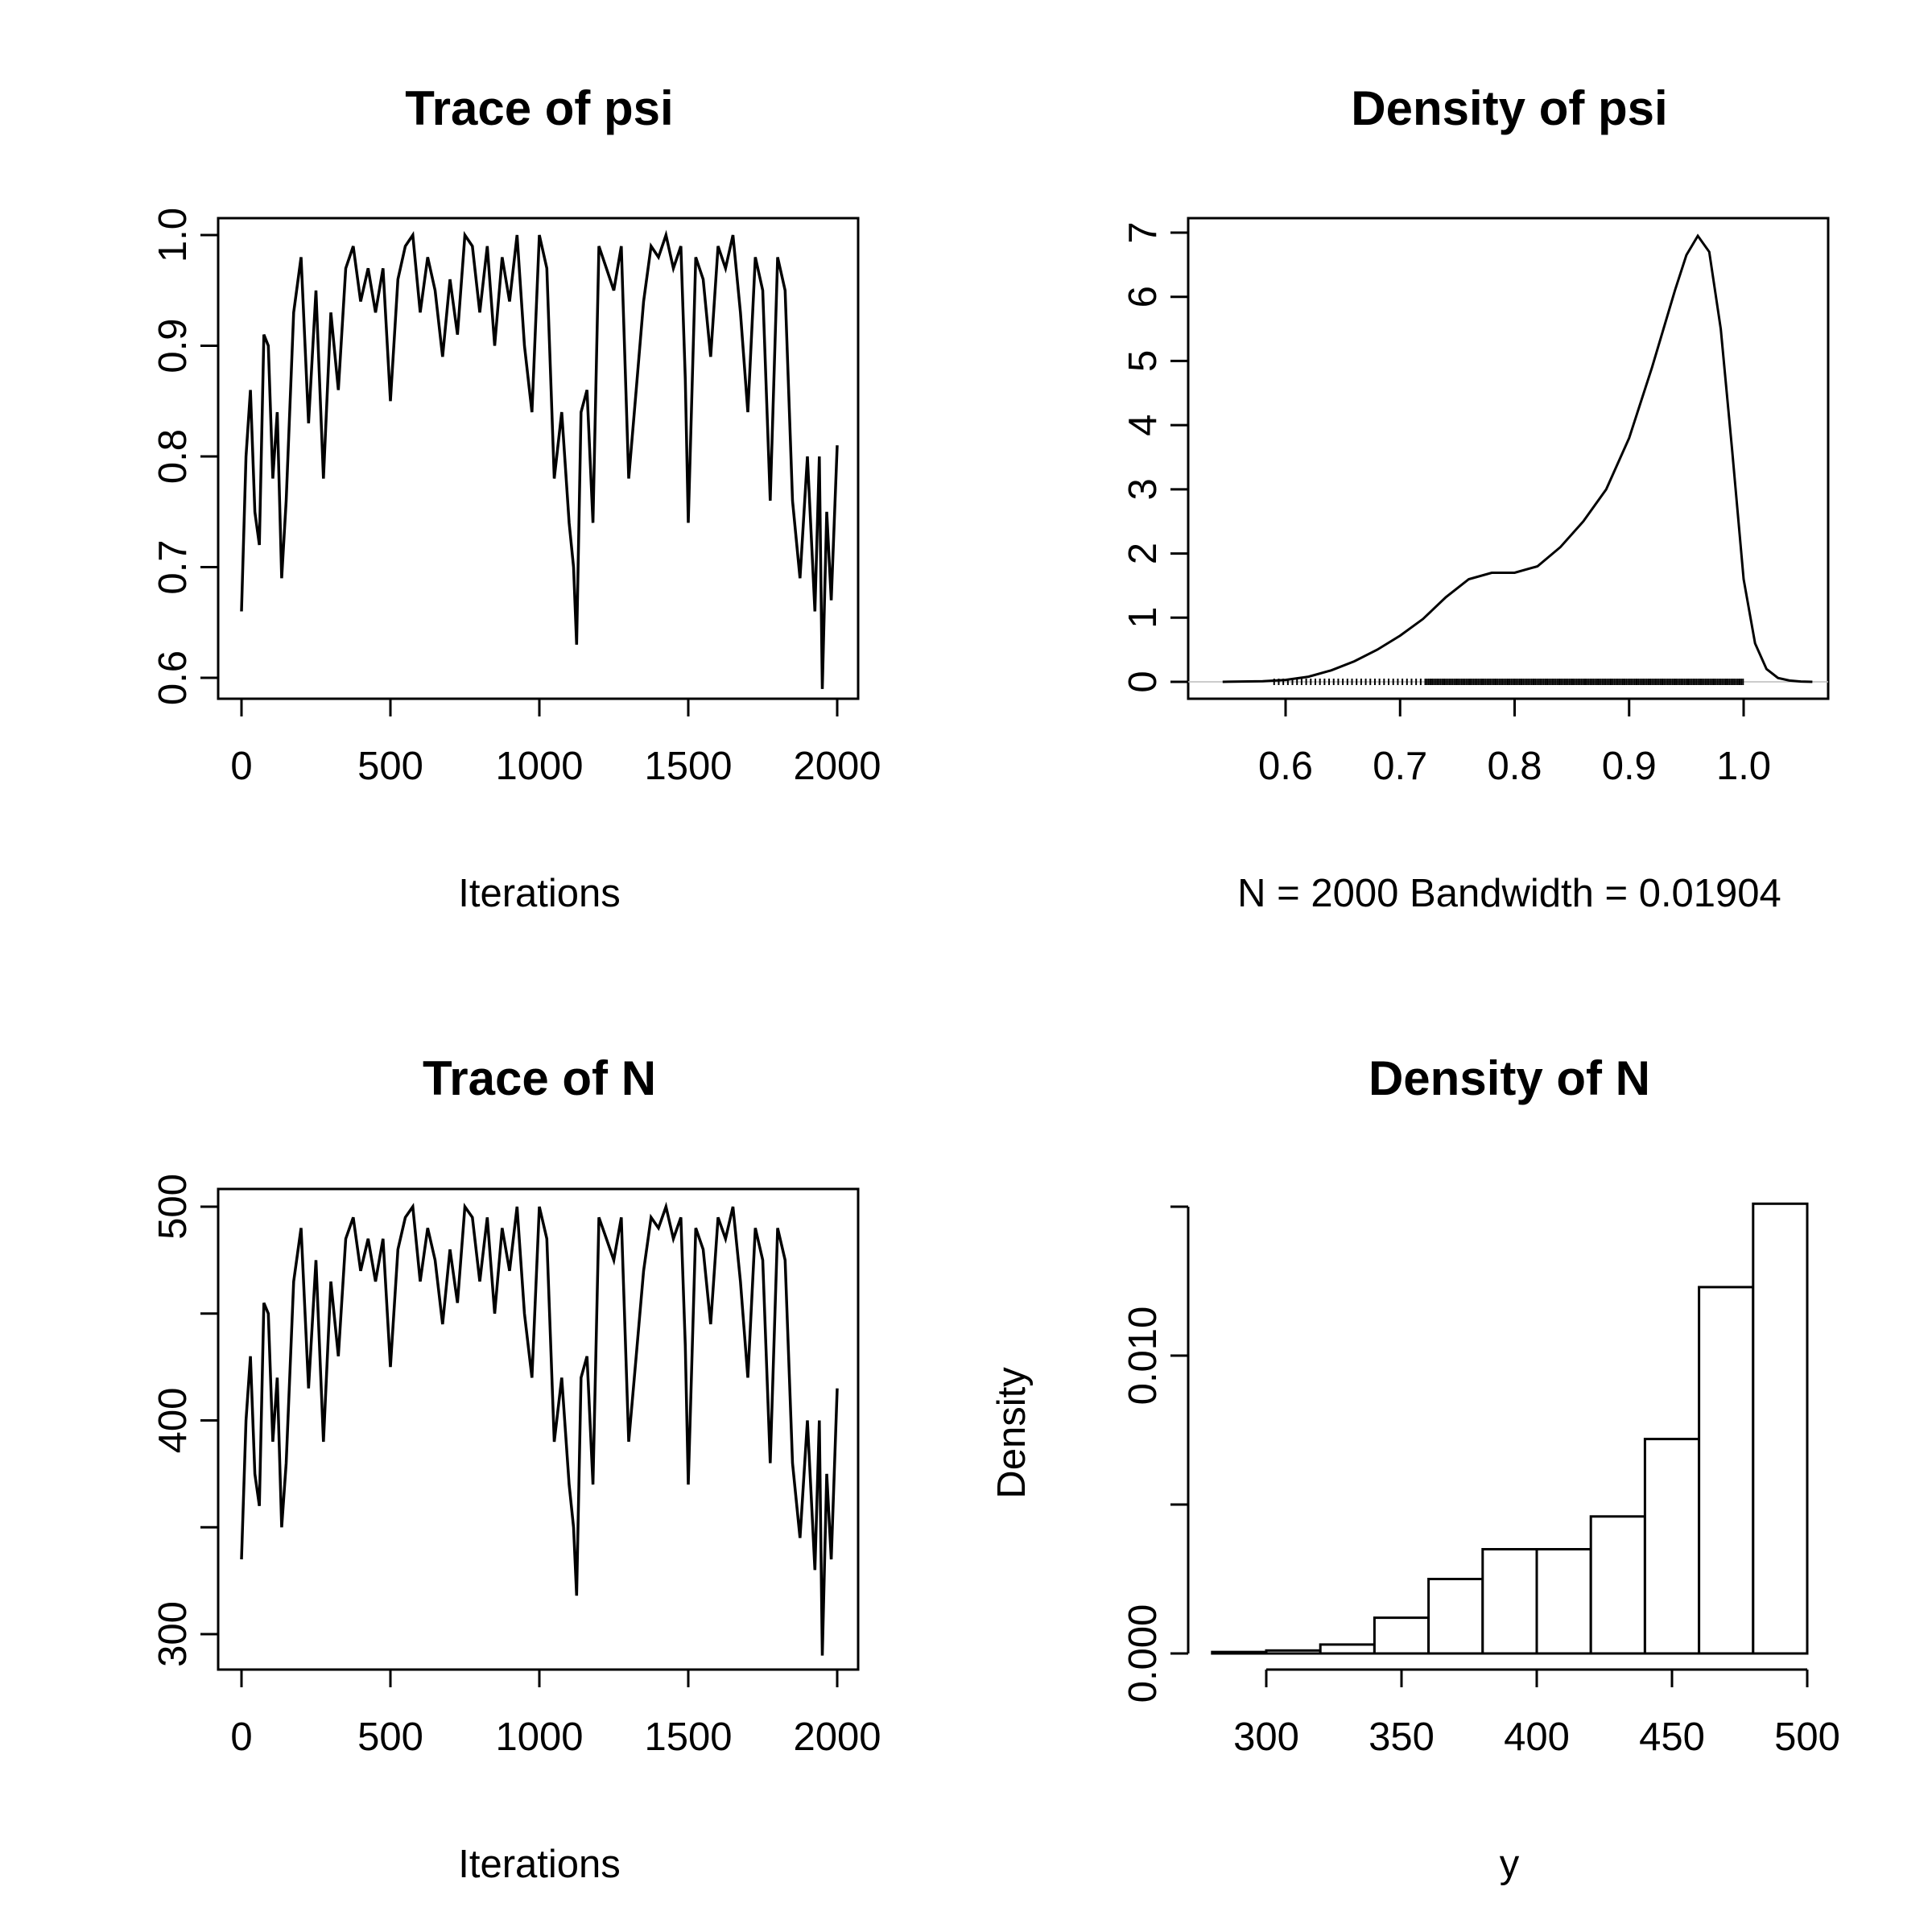 This screenshot has height=1932, width=1932. I want to click on y-axis: 300 400 500, so click(185, 1420).